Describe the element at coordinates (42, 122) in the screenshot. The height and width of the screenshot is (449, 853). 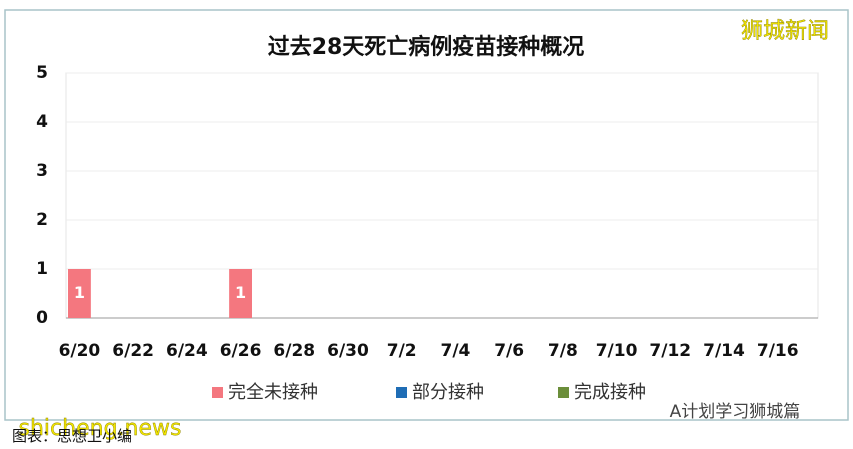
I see `y-tick-label: 4` at that location.